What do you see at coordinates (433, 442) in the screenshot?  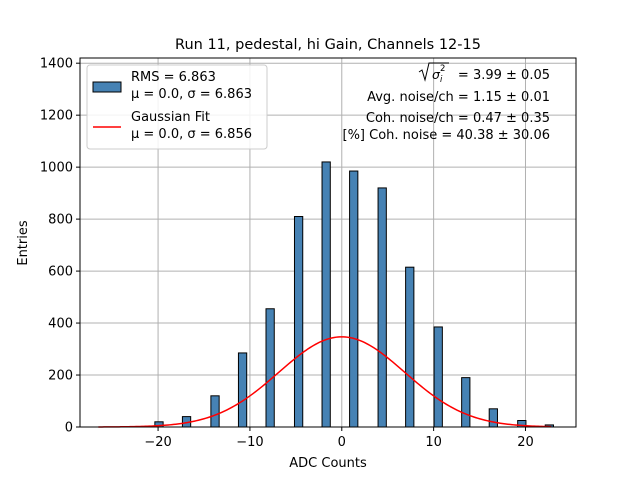 I see `x-tick-label: 10` at bounding box center [433, 442].